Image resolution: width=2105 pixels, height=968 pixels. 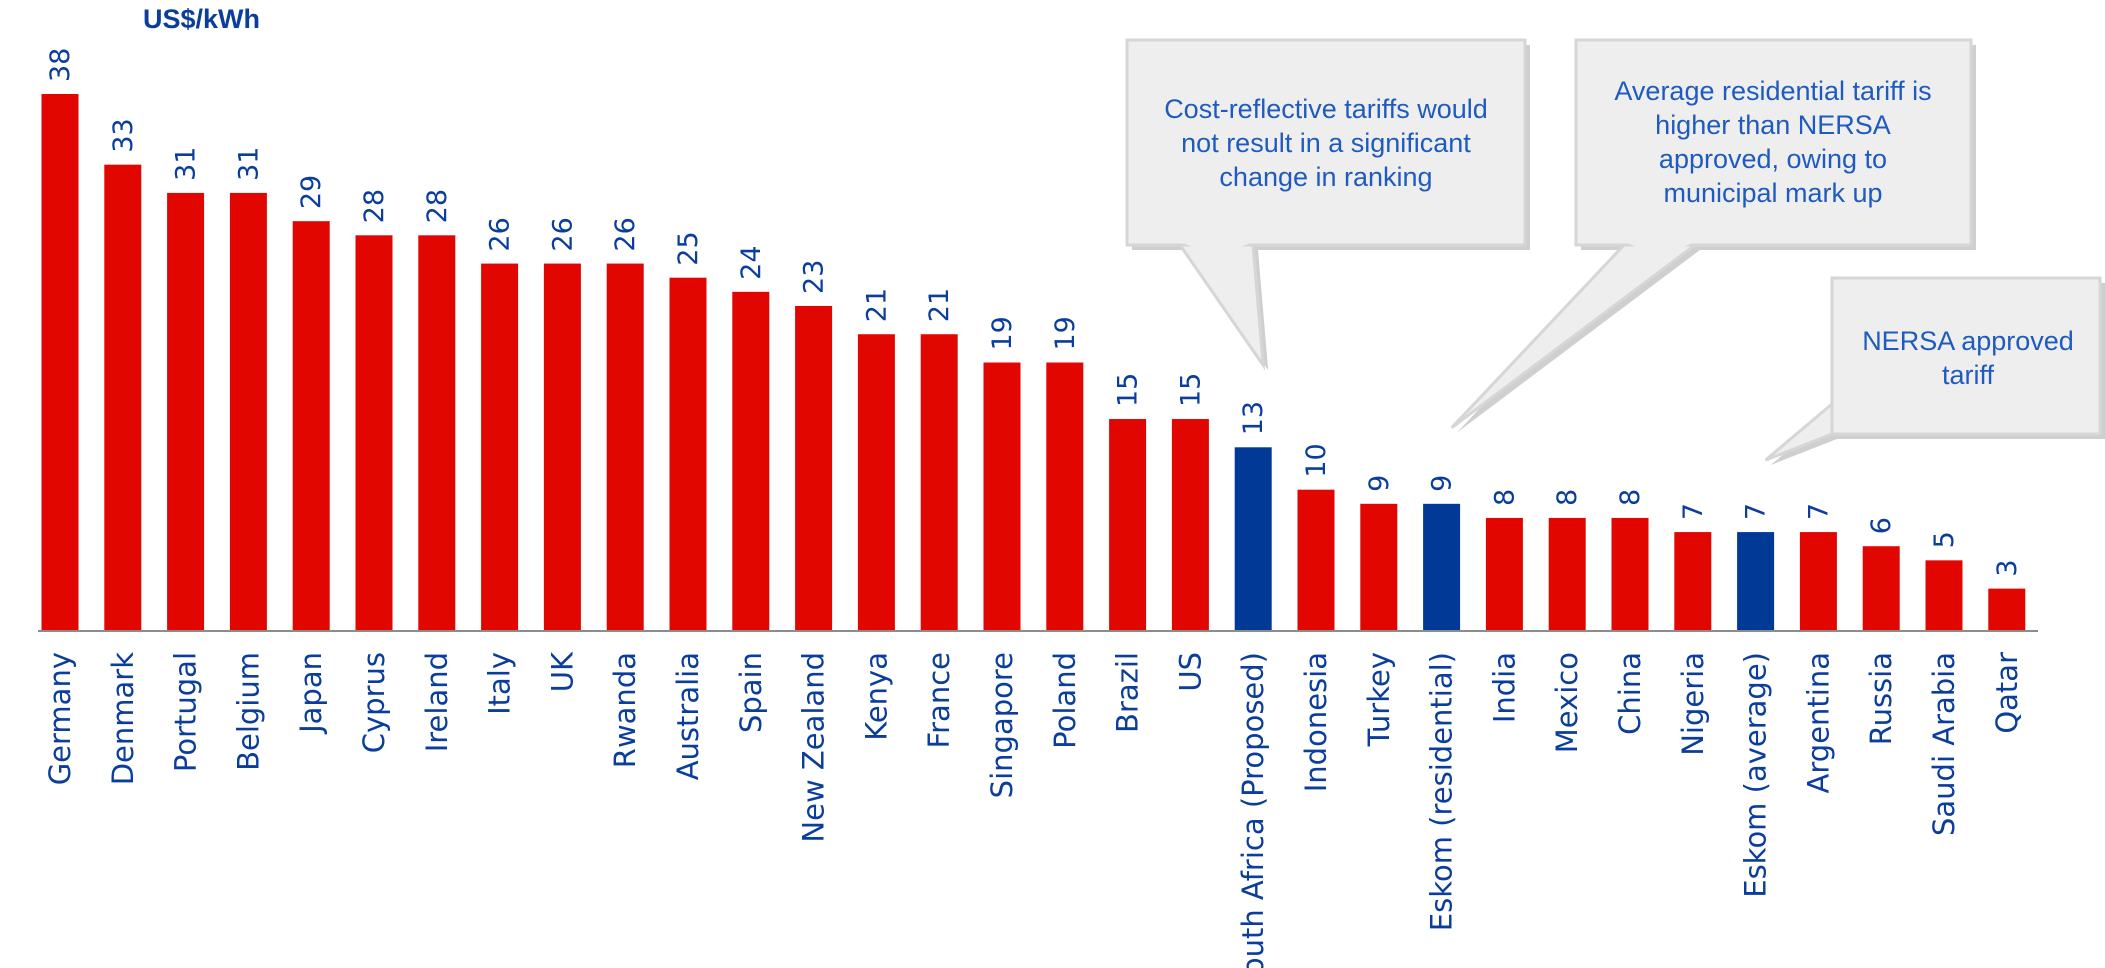 I want to click on y-axis-unit-label: US$/kWh, so click(x=202, y=19).